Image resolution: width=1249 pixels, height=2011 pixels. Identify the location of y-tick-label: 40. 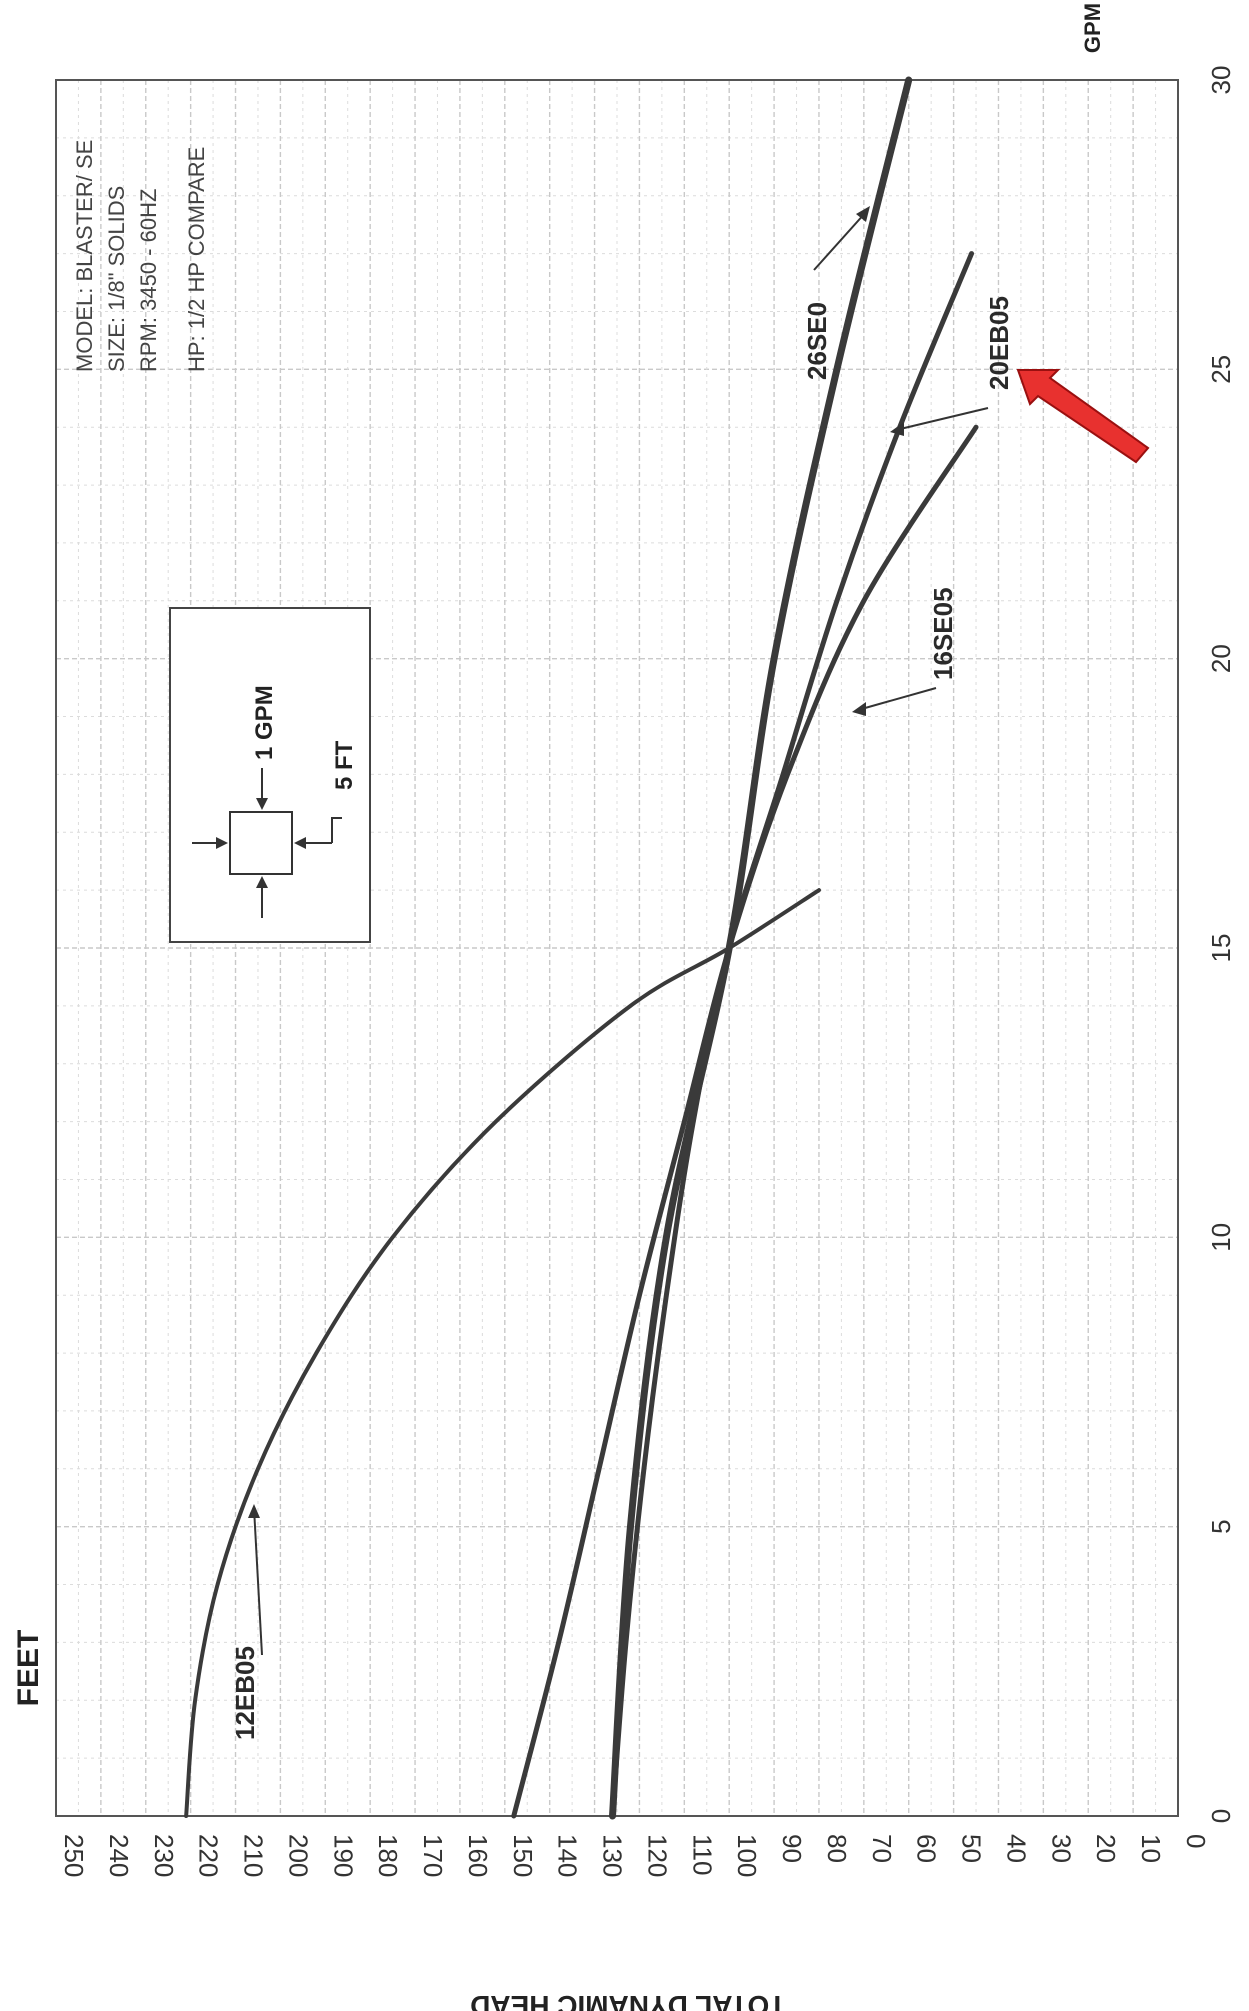
(1016, 1848).